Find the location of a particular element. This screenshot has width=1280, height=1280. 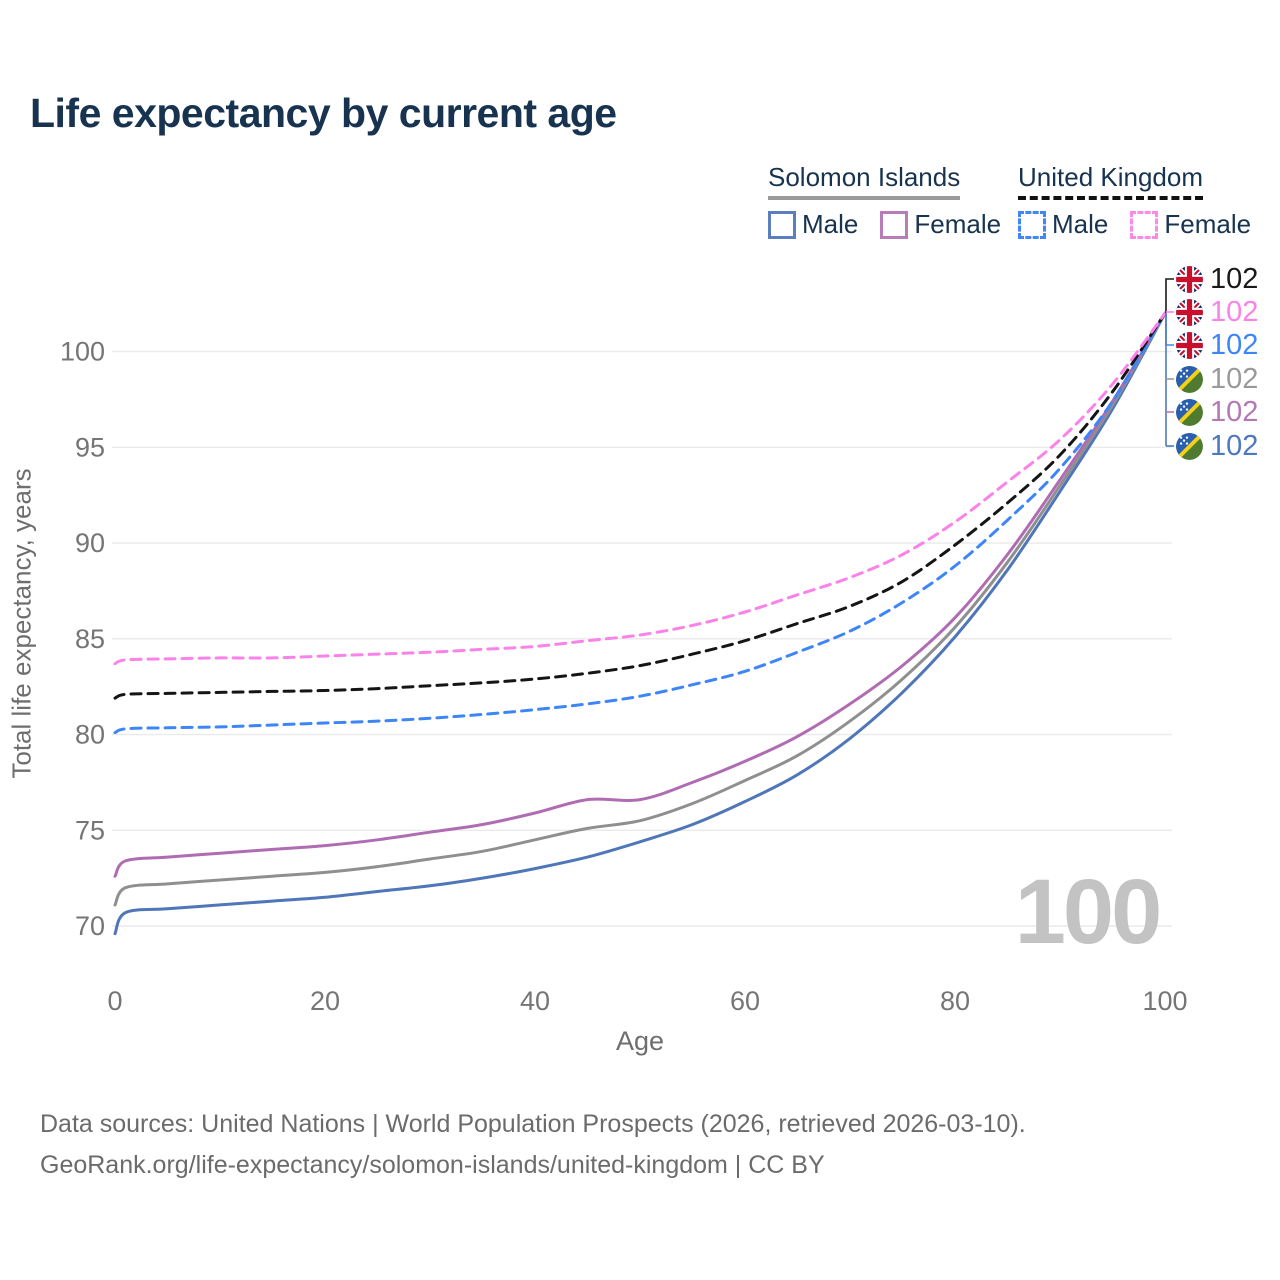

x-tick-label: 20 is located at coordinates (325, 1001).